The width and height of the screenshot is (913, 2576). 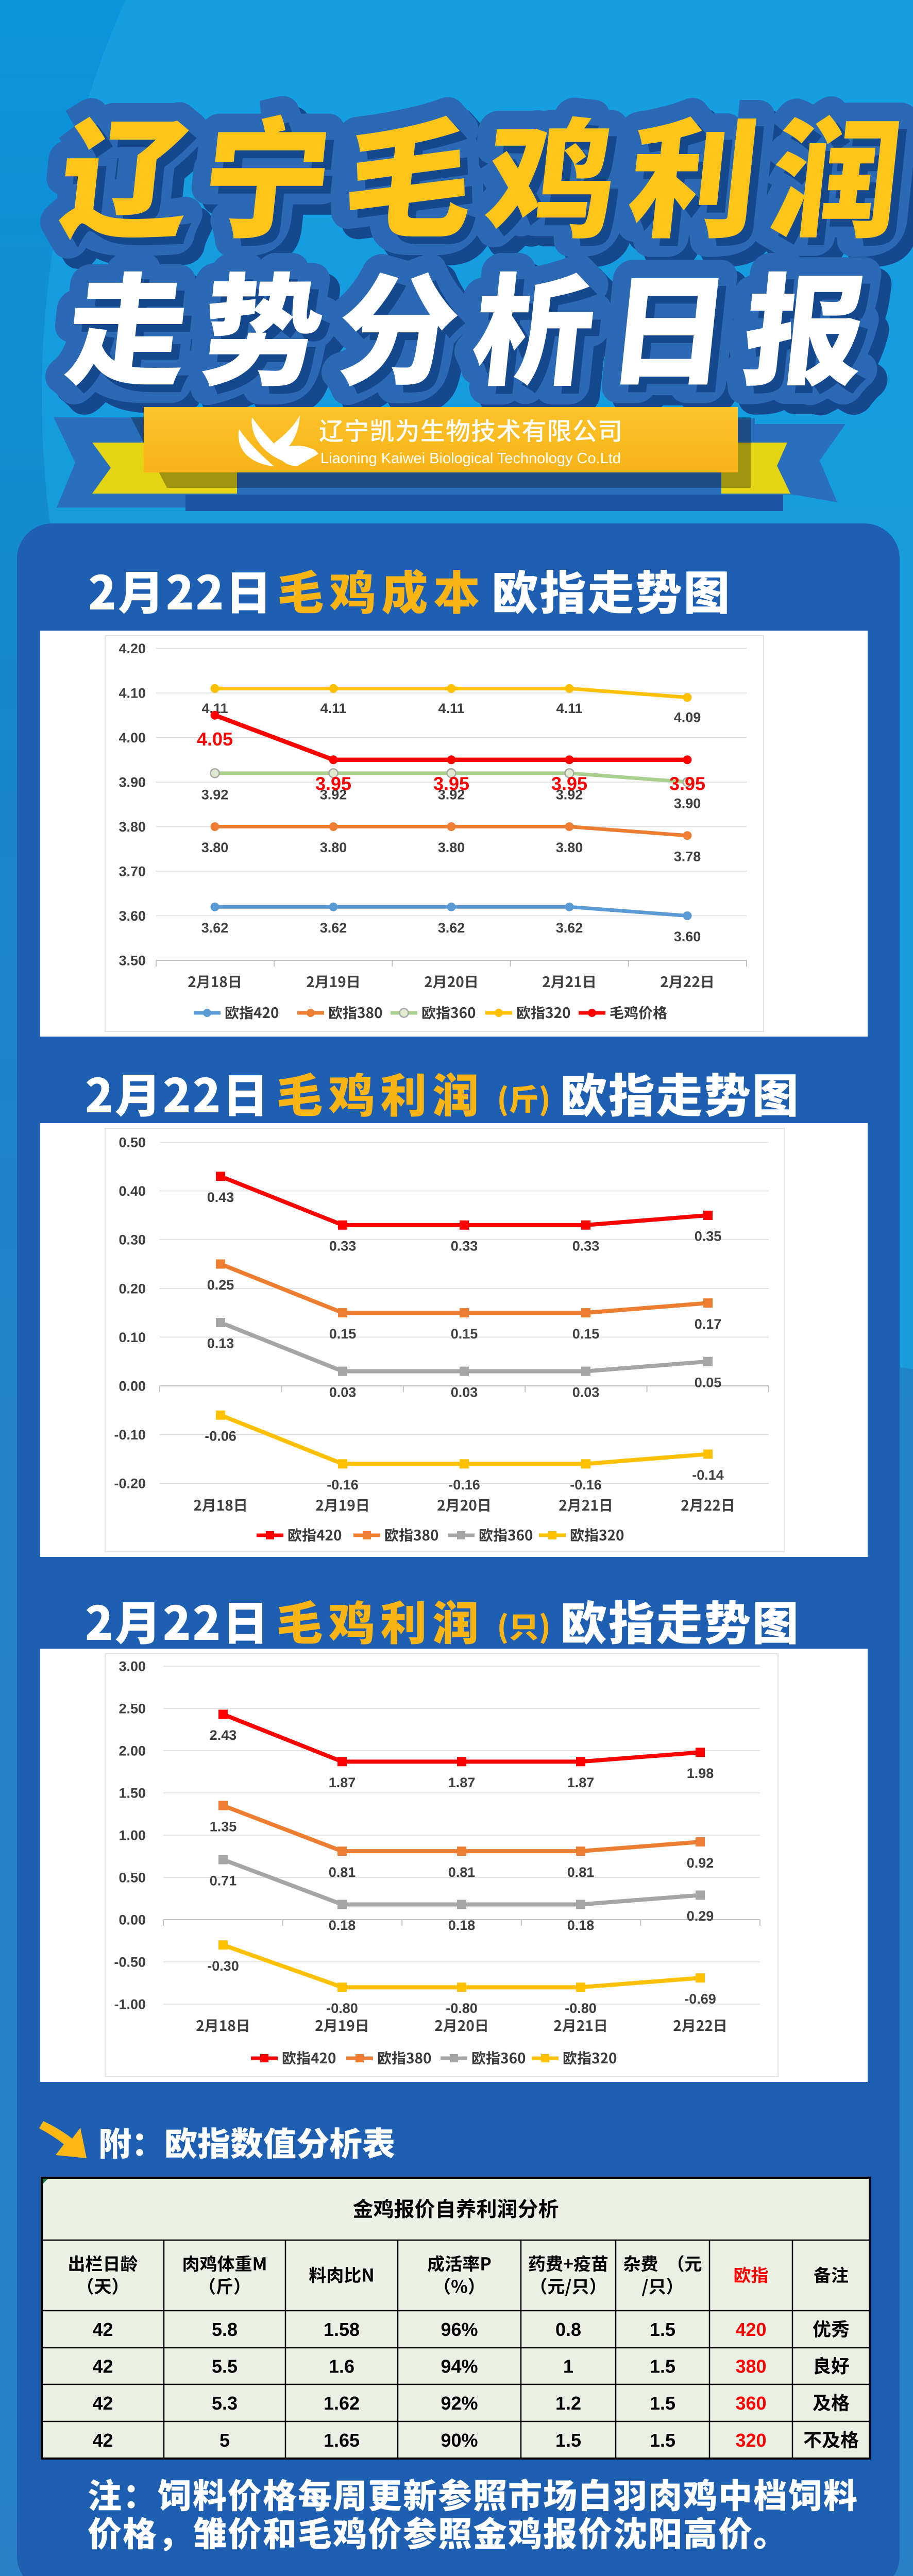 I want to click on svg-text: 4.20, so click(x=133, y=648).